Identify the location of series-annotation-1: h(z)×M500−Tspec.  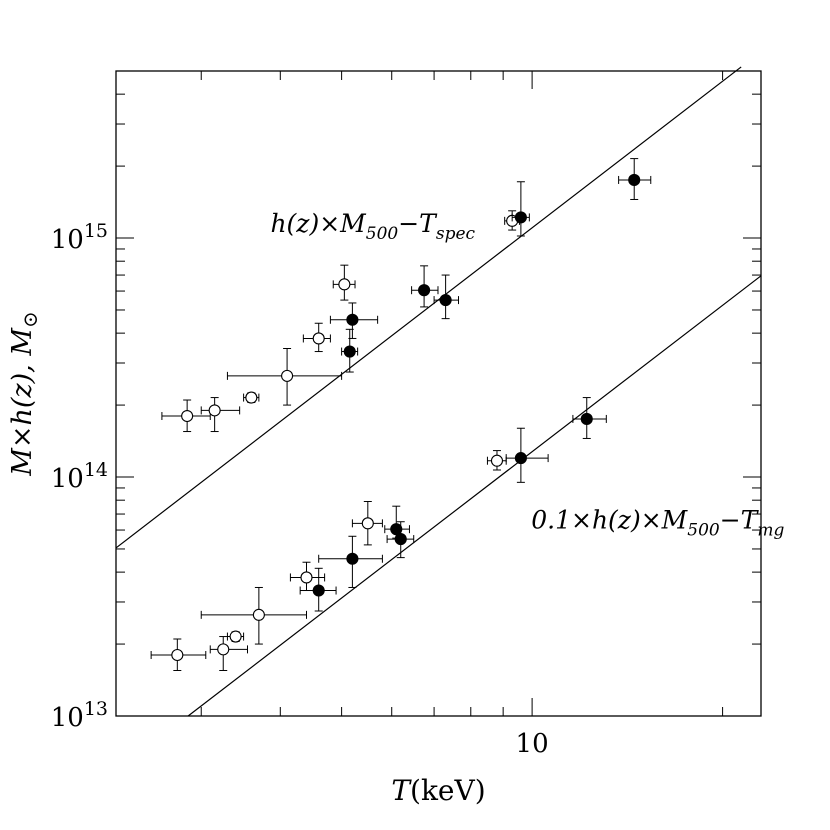
(372, 226).